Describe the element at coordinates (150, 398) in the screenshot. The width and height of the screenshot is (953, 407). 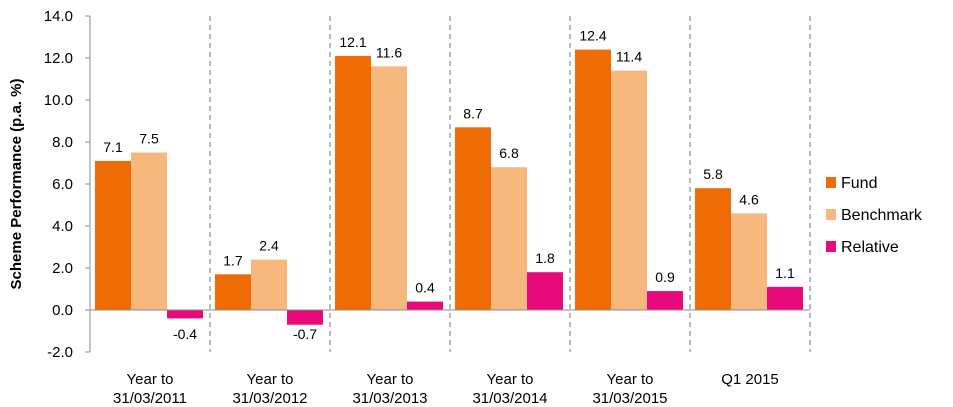
I see `category-label-line: 31/03/2011` at that location.